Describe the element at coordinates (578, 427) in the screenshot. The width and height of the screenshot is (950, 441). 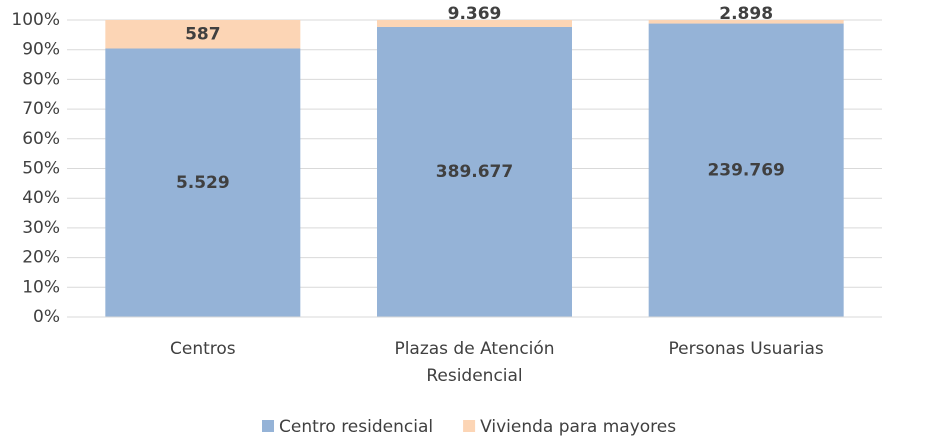
I see `legend-label: Vivienda para mayores` at that location.